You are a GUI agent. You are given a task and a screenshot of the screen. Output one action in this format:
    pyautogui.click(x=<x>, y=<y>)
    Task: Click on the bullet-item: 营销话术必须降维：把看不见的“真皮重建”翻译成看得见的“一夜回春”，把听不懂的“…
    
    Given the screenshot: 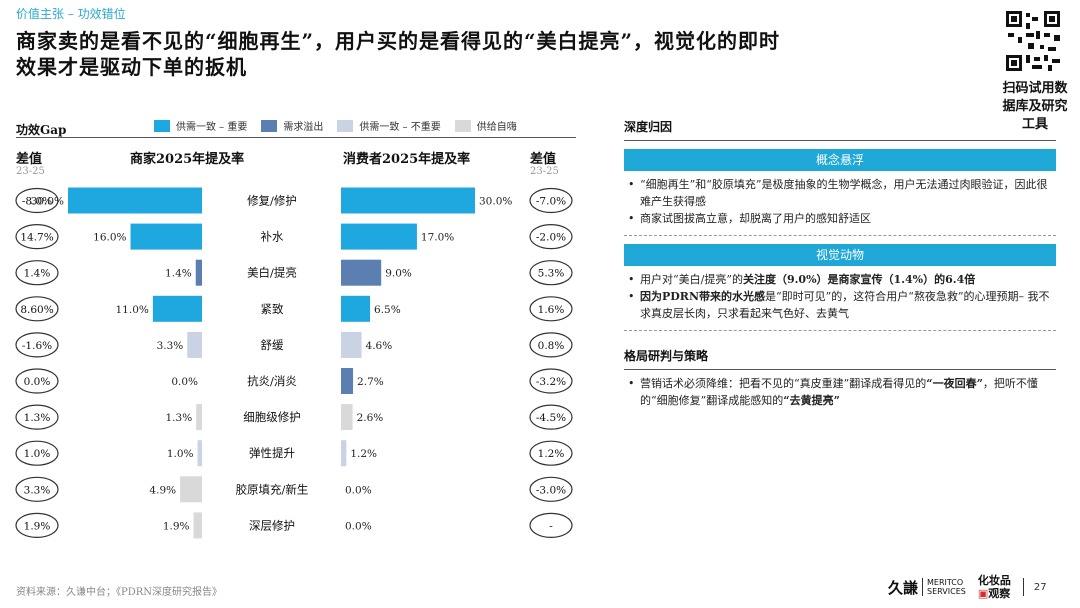 What is the action you would take?
    pyautogui.click(x=842, y=392)
    